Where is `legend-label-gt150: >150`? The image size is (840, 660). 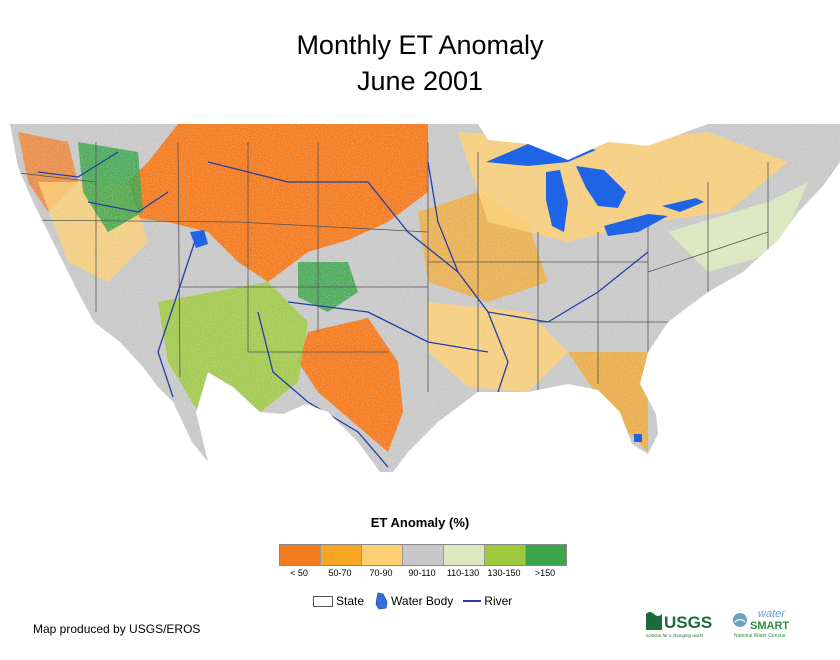 legend-label-gt150: >150 is located at coordinates (545, 573).